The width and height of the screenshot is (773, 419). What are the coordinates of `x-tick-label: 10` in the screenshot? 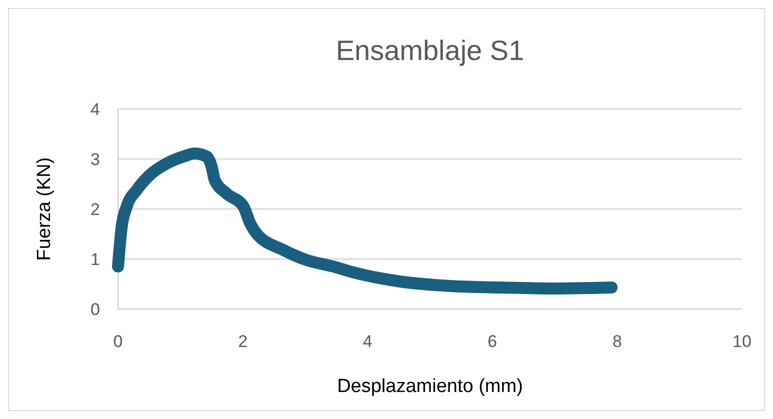 It's located at (742, 341).